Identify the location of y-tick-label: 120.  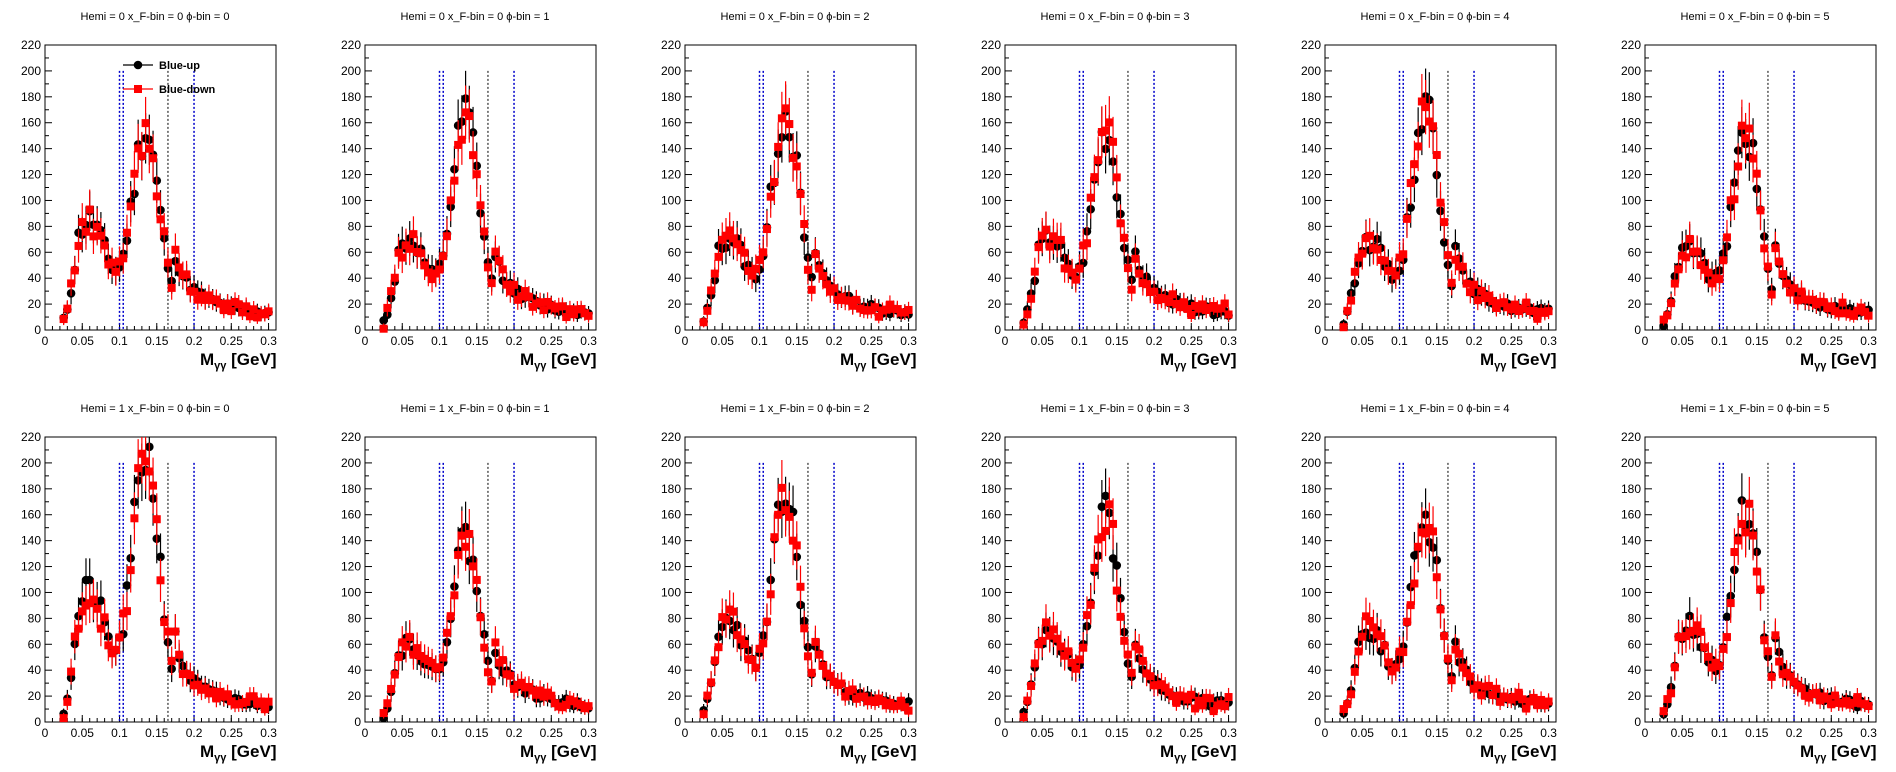
(351, 567).